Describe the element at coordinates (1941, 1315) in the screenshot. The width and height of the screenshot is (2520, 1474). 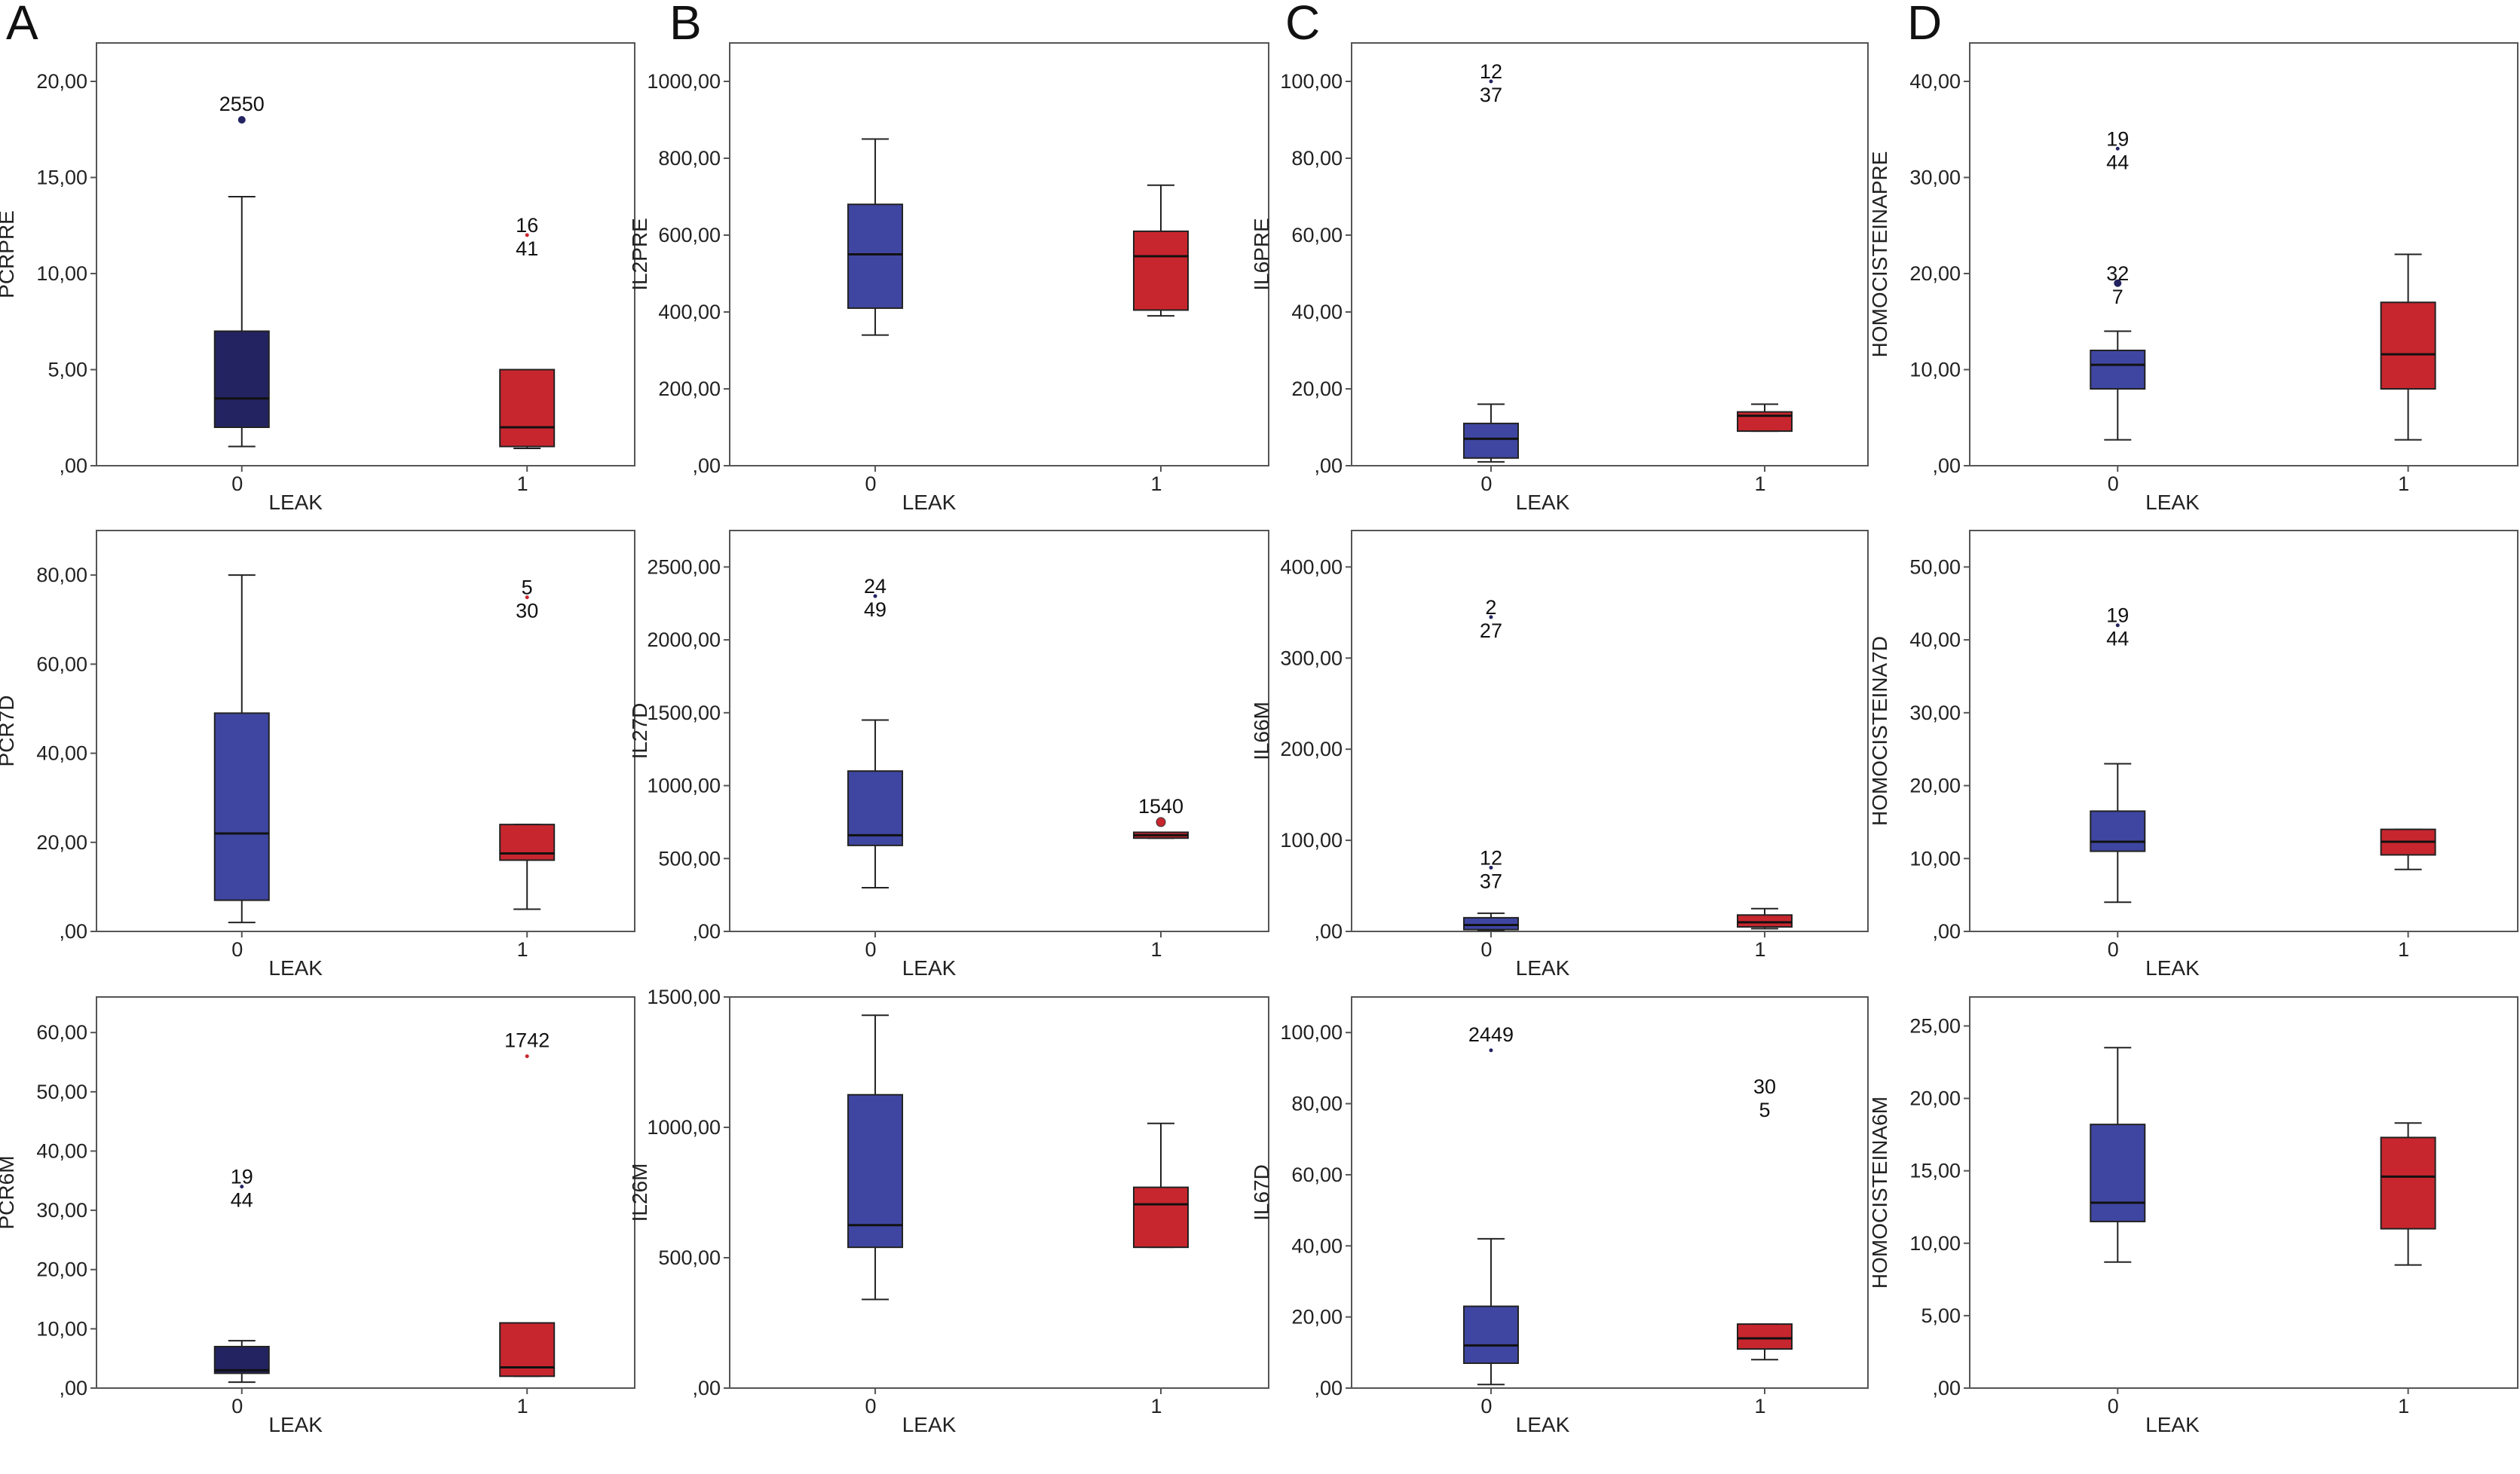
I see `y-tick-label: 5,00` at that location.